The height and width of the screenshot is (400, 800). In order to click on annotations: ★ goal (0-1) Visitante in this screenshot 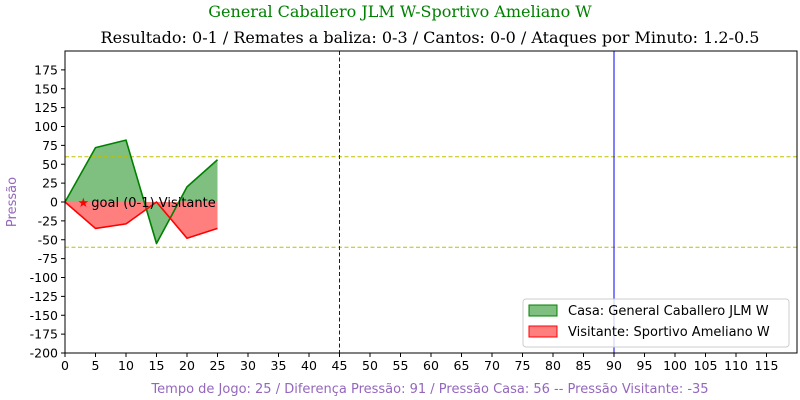, I will do `click(146, 203)`.